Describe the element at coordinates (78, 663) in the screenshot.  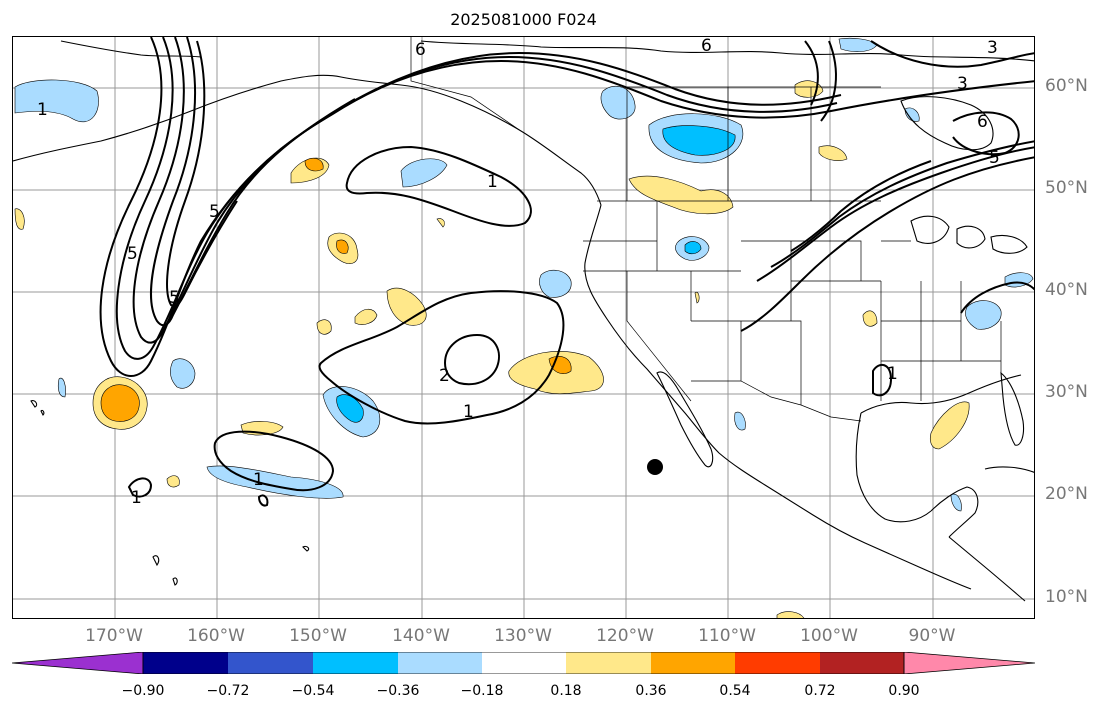
I see `colorbar-extend-low` at that location.